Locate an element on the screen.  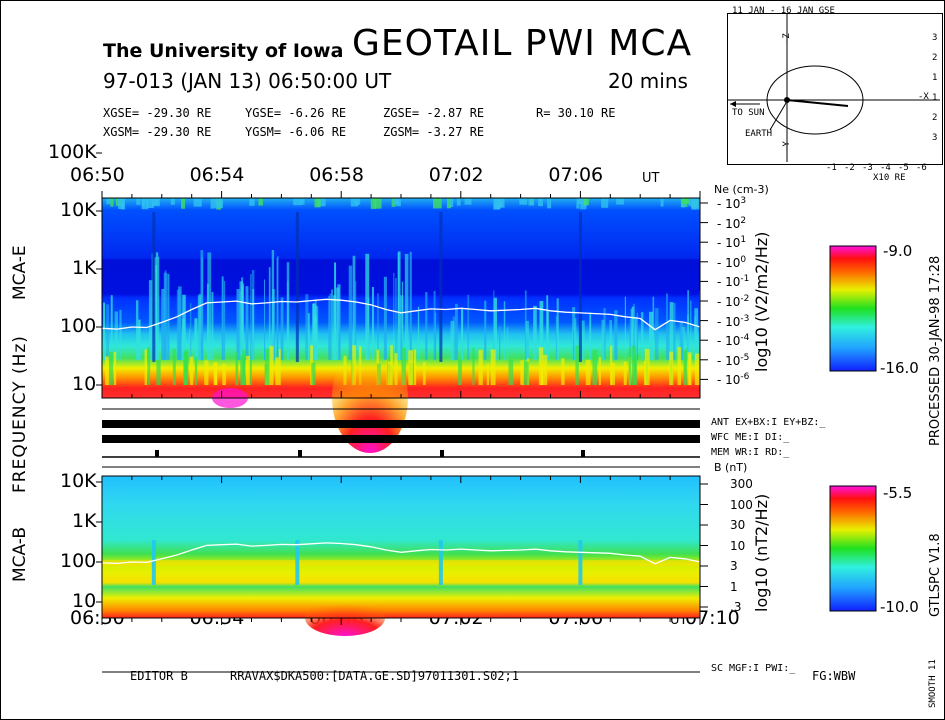
orbit-z-tick: 2 is located at coordinates (935, 118).